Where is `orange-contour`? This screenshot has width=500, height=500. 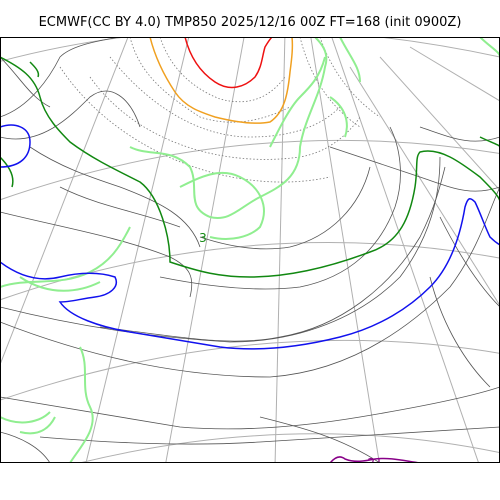
orange-contour is located at coordinates (221, 80).